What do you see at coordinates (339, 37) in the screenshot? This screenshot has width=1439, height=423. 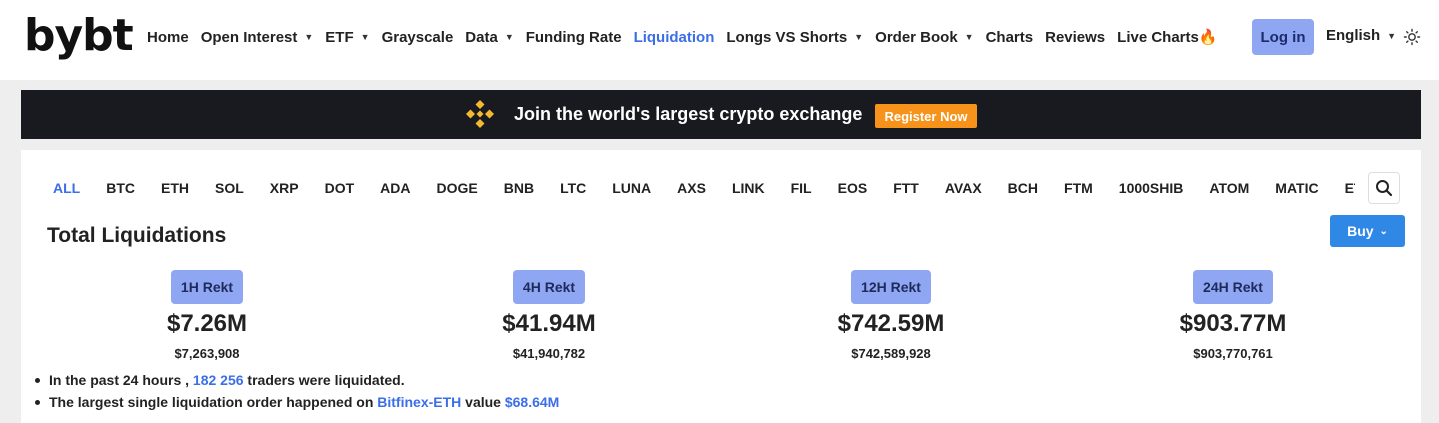 I see `nav-label: ETF` at bounding box center [339, 37].